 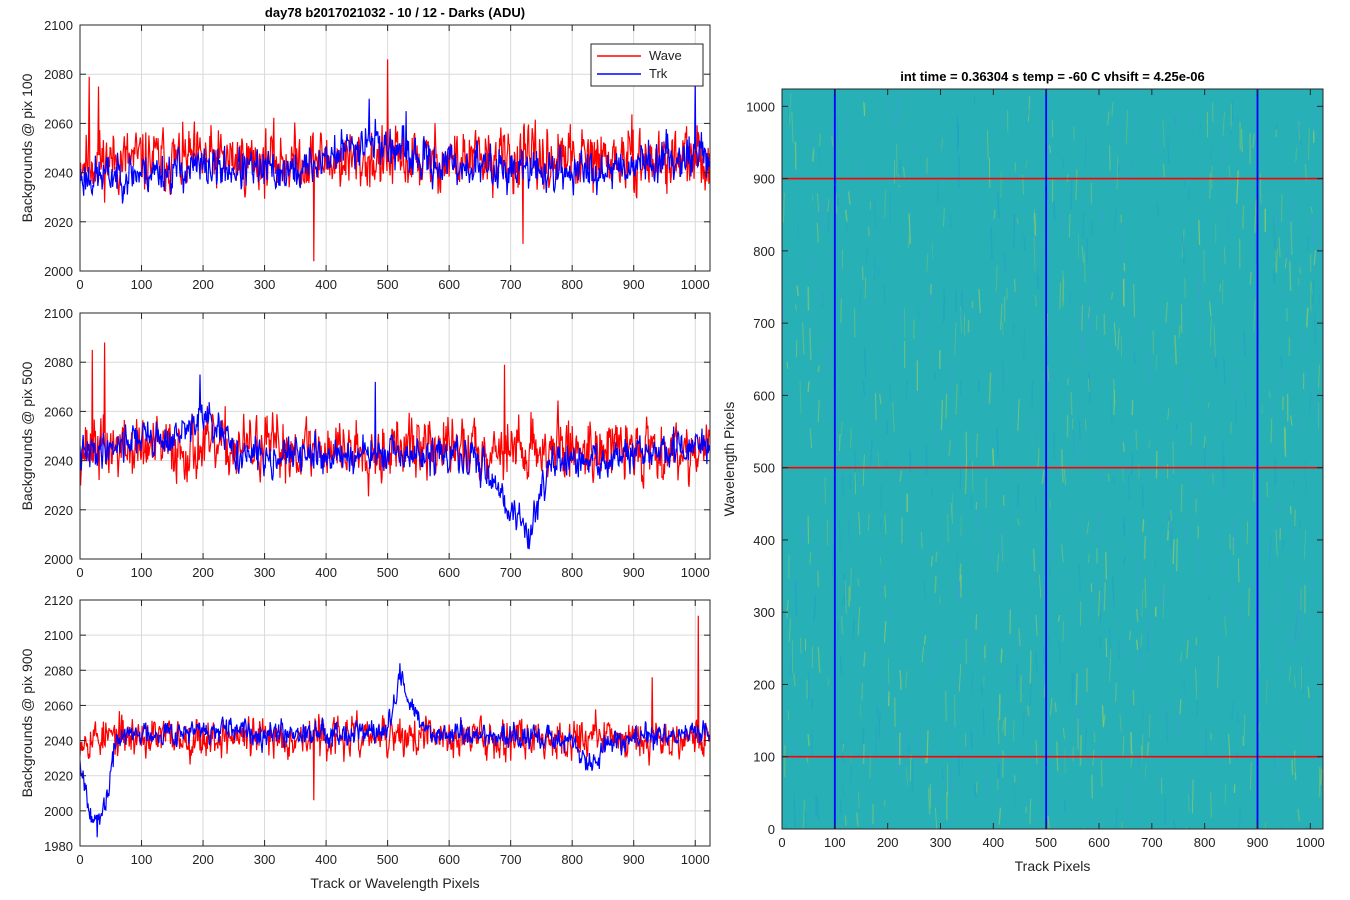 What do you see at coordinates (395, 723) in the screenshot?
I see `axes-box` at bounding box center [395, 723].